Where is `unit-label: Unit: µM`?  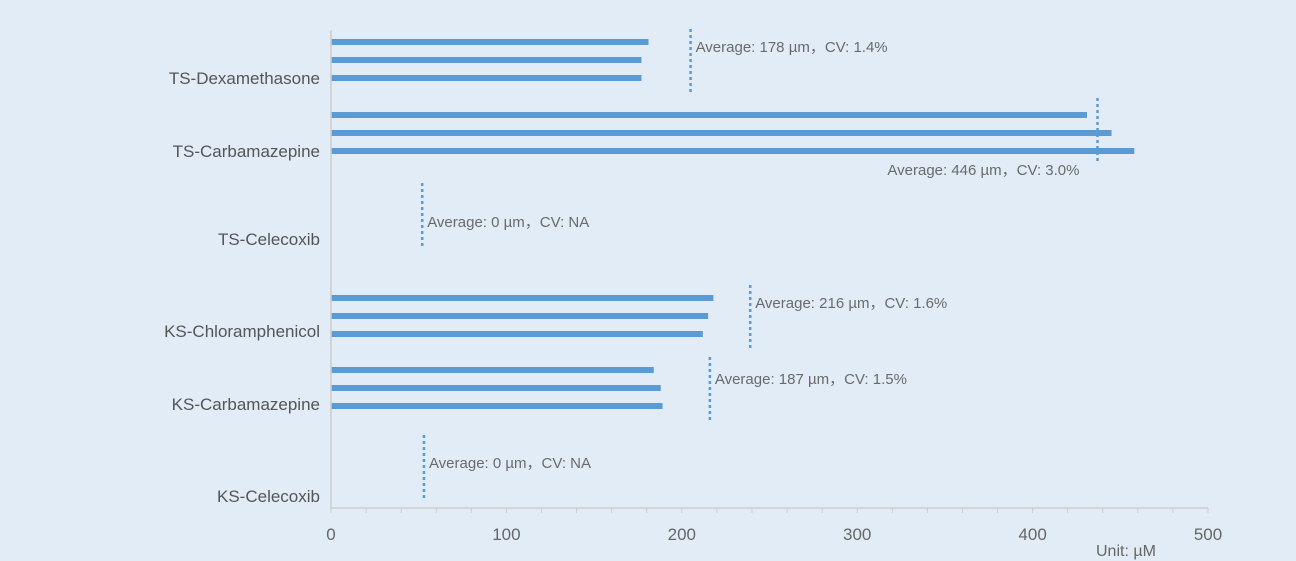 unit-label: Unit: µM is located at coordinates (1126, 551).